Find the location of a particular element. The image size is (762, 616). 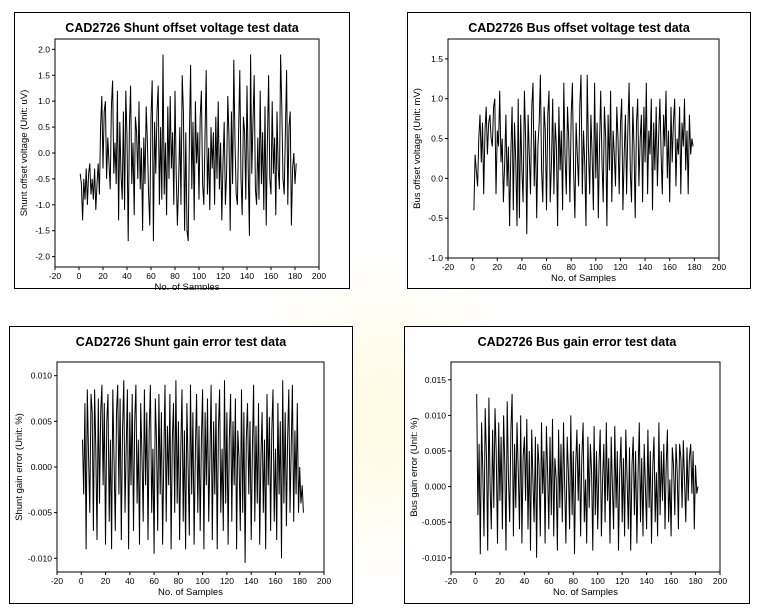

y-tick-label: 2.0 is located at coordinates (44, 49).